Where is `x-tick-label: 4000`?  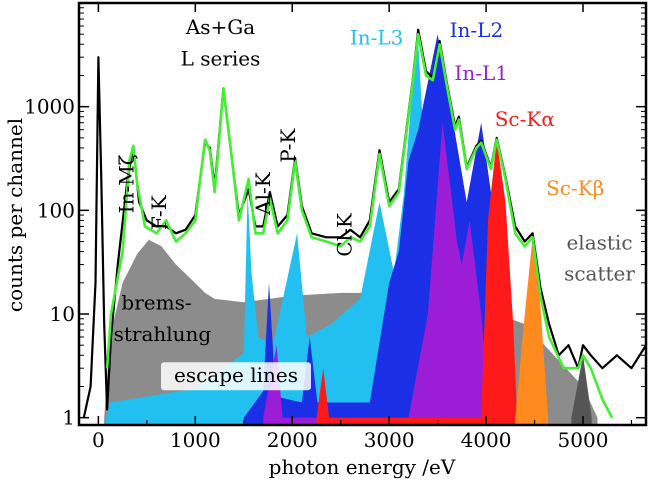 x-tick-label: 4000 is located at coordinates (486, 440).